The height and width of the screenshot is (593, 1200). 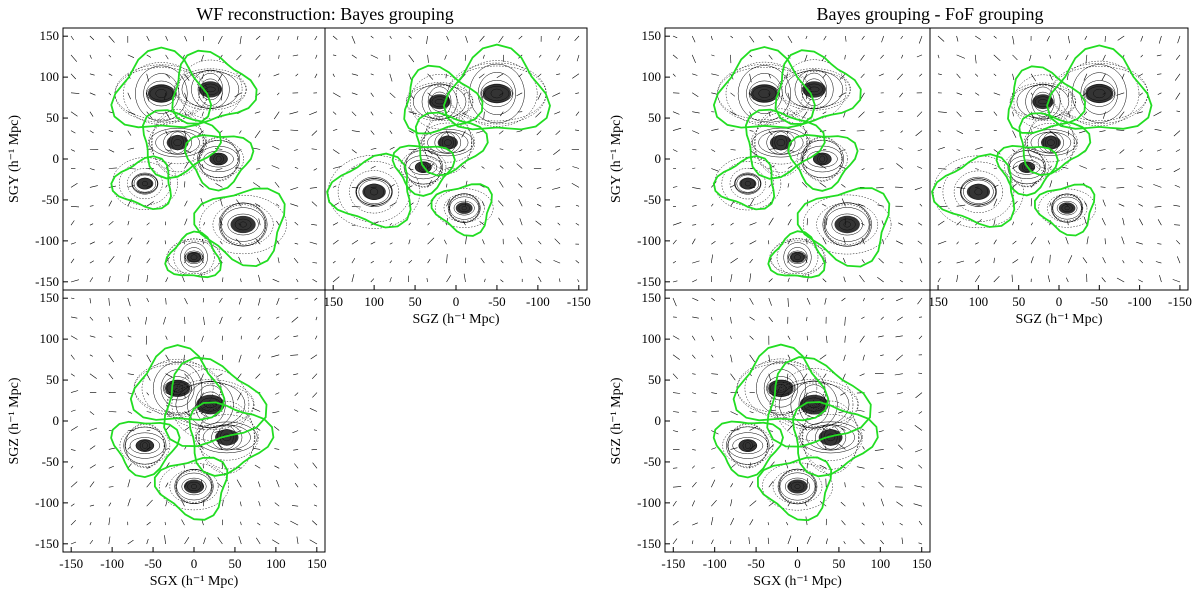 I want to click on zero-density-contours, so click(x=801, y=162).